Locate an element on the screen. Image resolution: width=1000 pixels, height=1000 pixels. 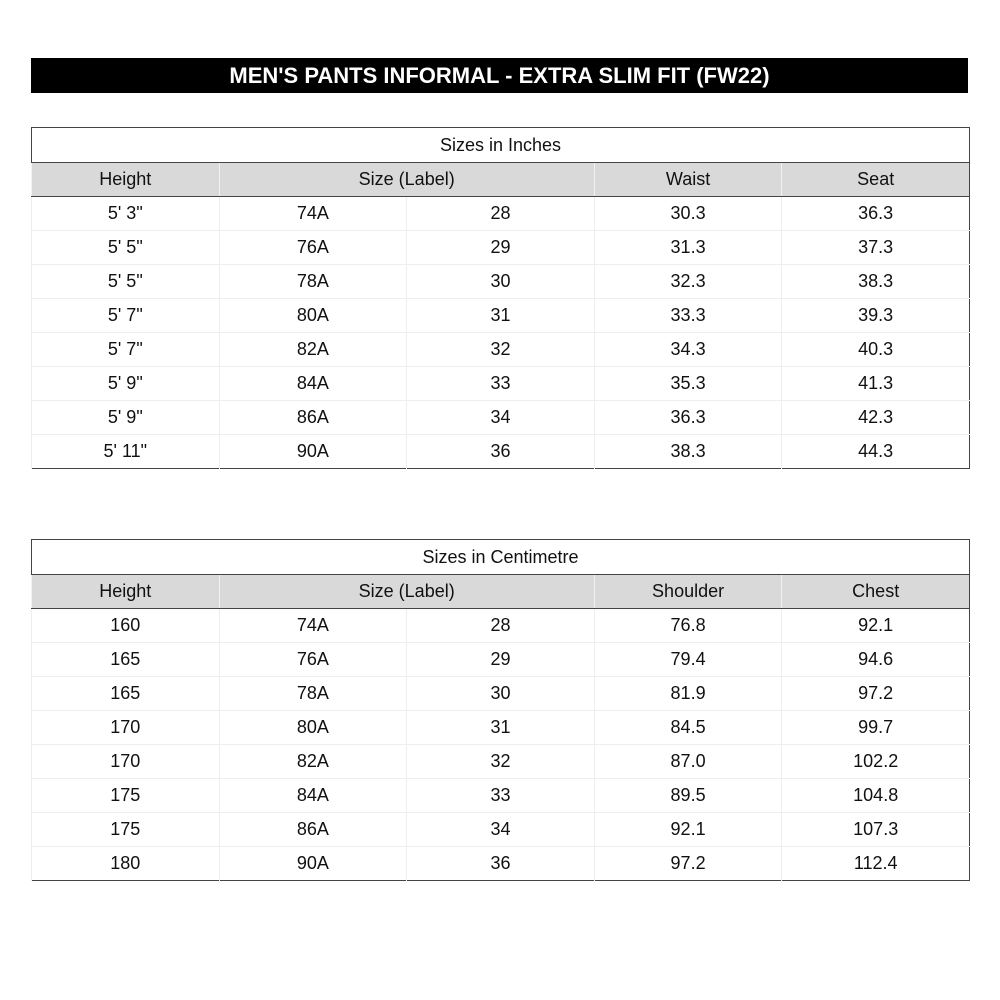
table-cell: 31.3 is located at coordinates (687, 247).